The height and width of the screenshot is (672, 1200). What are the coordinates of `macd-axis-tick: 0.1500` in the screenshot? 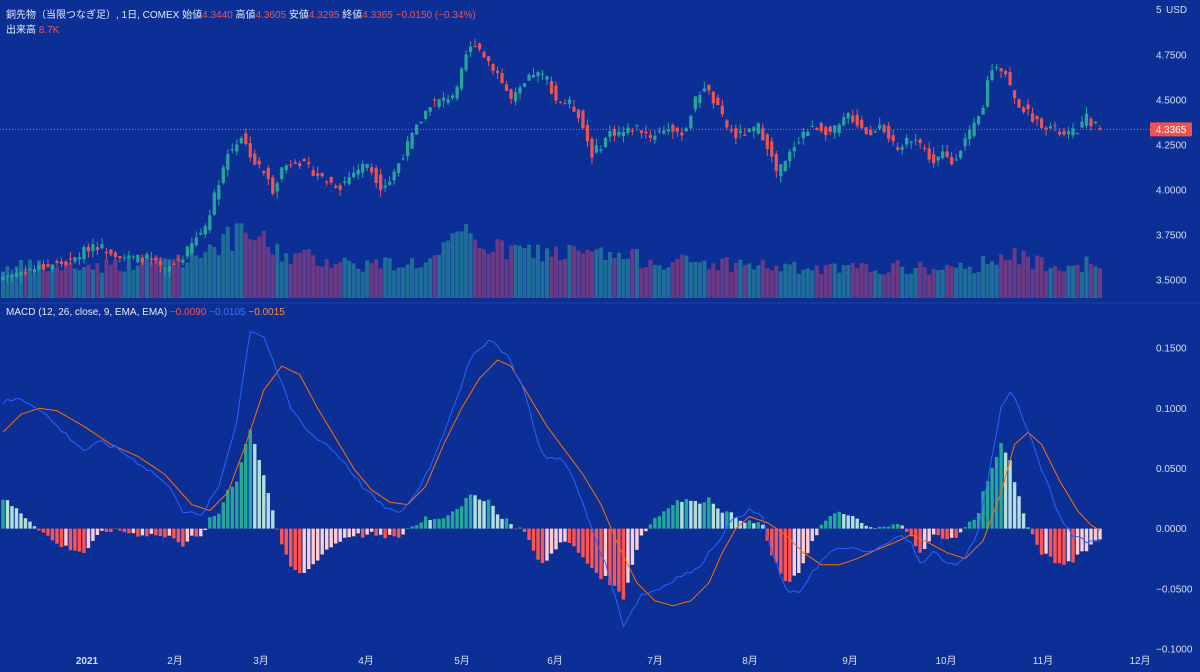 It's located at (1171, 349).